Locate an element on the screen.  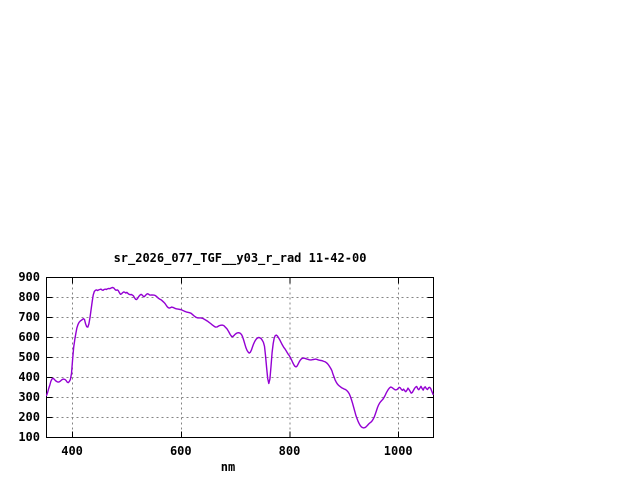
chart-title: sr_2026_077_TGF__y03_r_rad 11-42-00 is located at coordinates (240, 258).